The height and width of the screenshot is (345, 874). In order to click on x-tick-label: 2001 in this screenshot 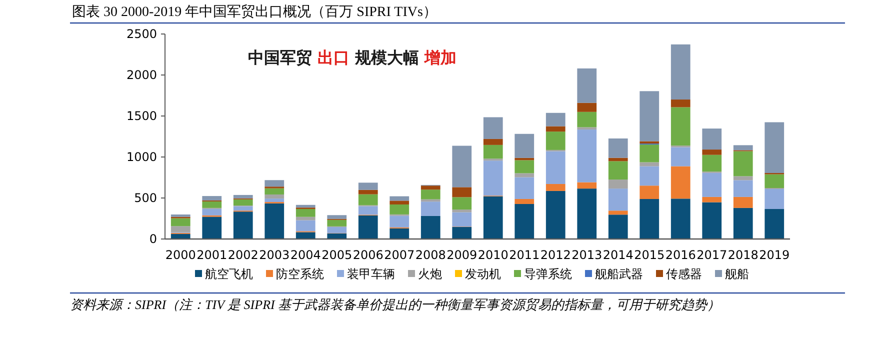, I will do `click(212, 255)`.